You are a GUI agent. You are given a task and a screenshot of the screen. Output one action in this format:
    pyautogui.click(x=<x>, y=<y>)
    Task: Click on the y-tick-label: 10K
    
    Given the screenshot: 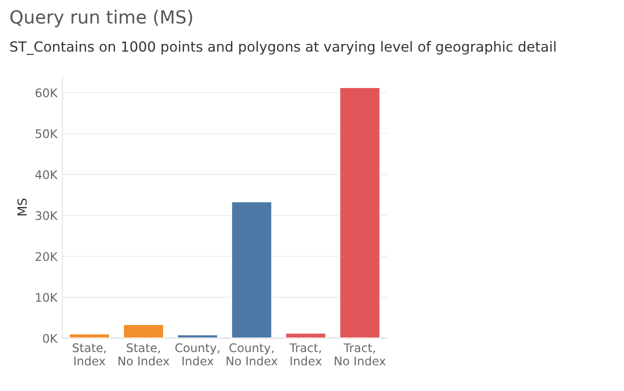 What is the action you would take?
    pyautogui.click(x=47, y=297)
    